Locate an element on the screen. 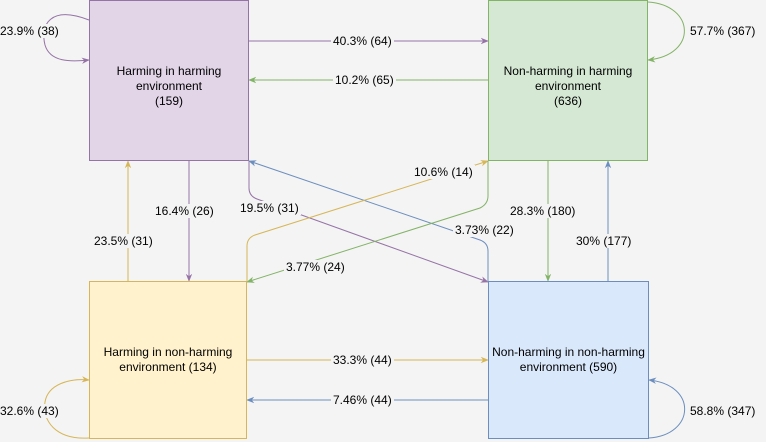 The width and height of the screenshot is (766, 442). edge-nn-self is located at coordinates (667, 408).